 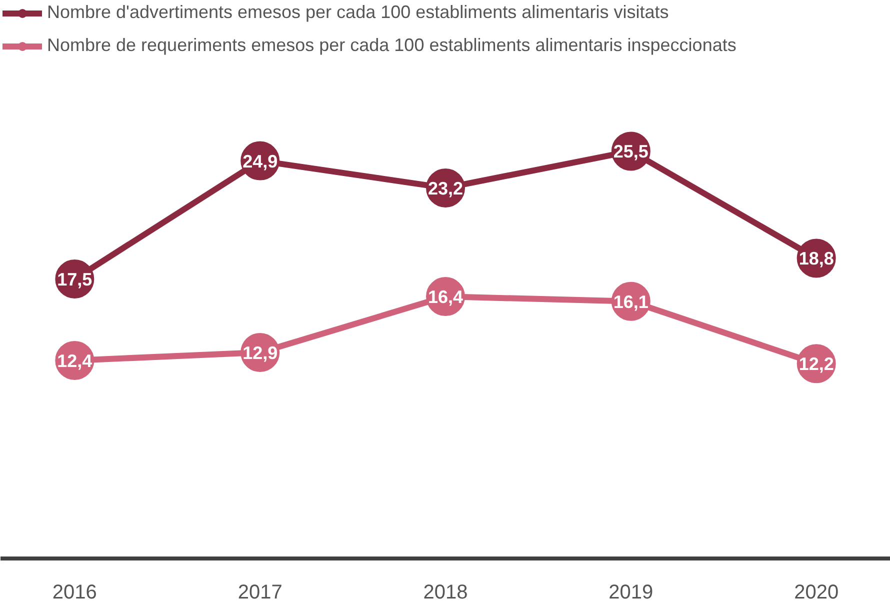 What do you see at coordinates (631, 591) in the screenshot?
I see `x-tick-label: 2019` at bounding box center [631, 591].